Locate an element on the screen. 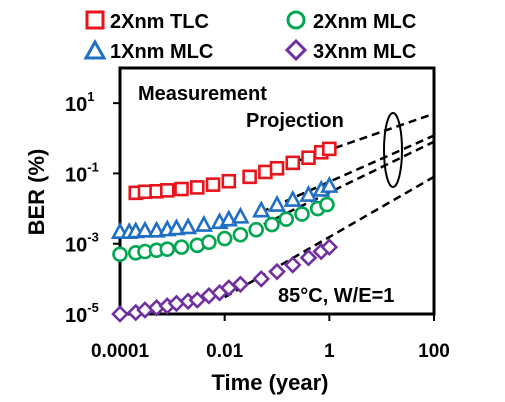  y-axis: 10⁻⁵ 10⁻³ 10⁻¹ 10¹ is located at coordinates (92, 208).